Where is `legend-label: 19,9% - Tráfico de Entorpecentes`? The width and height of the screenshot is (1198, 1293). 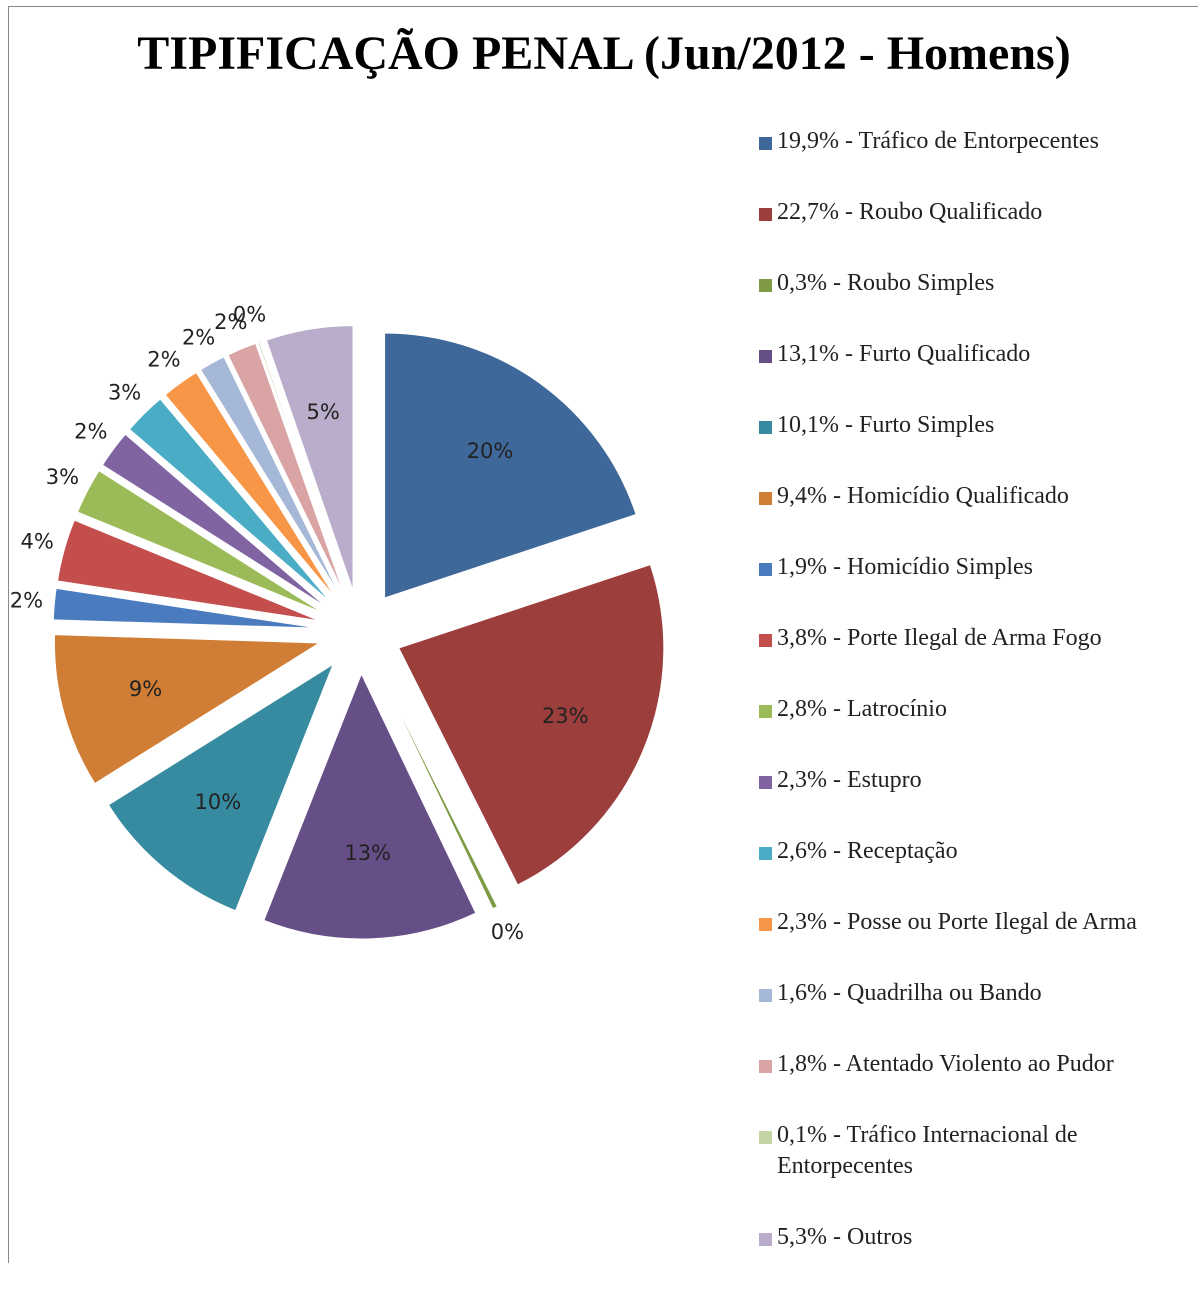
legend-label: 19,9% - Tráfico de Entorpecentes is located at coordinates (938, 141).